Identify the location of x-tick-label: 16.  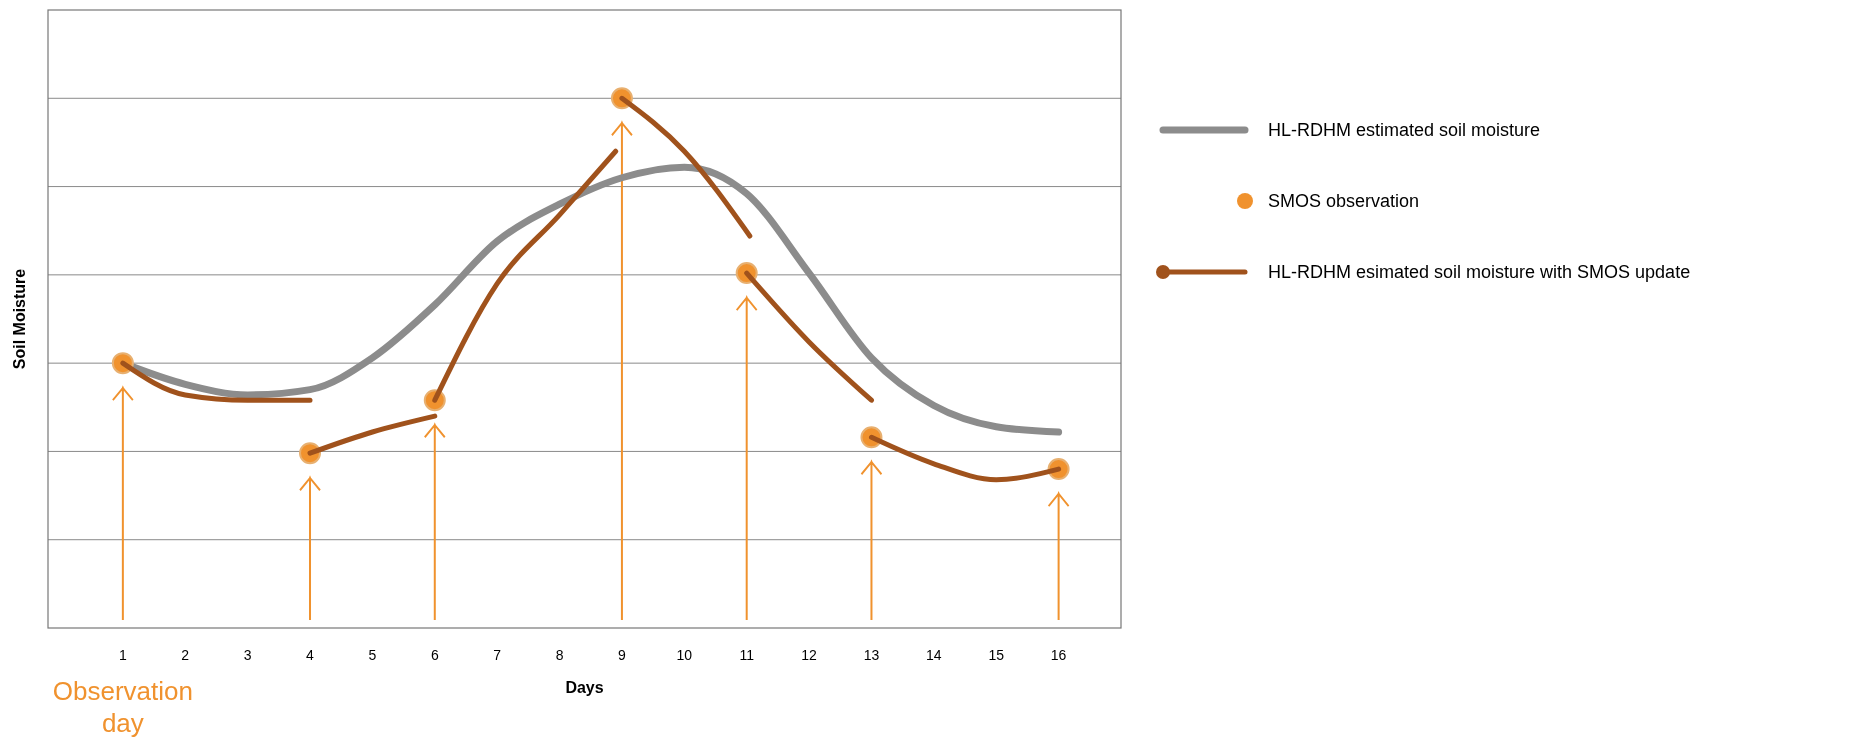
(1058, 655).